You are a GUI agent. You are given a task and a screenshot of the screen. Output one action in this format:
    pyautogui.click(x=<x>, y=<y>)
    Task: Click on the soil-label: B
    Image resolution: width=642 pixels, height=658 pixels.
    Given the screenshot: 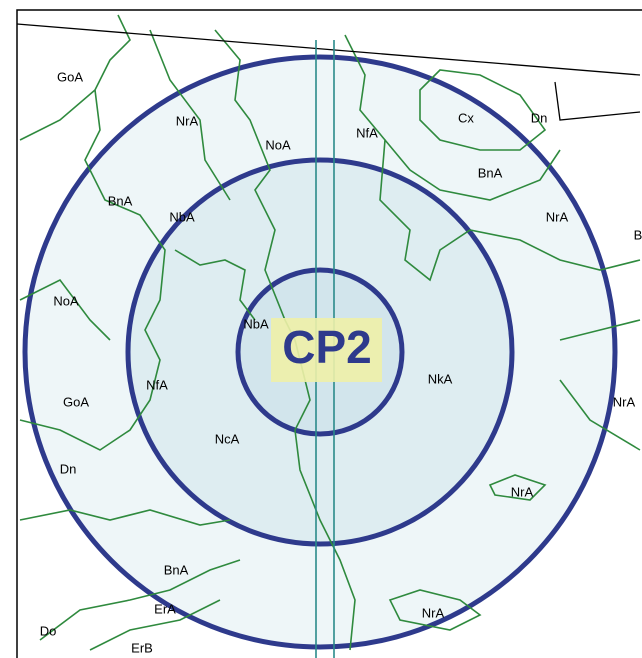 What is the action you would take?
    pyautogui.click(x=638, y=234)
    